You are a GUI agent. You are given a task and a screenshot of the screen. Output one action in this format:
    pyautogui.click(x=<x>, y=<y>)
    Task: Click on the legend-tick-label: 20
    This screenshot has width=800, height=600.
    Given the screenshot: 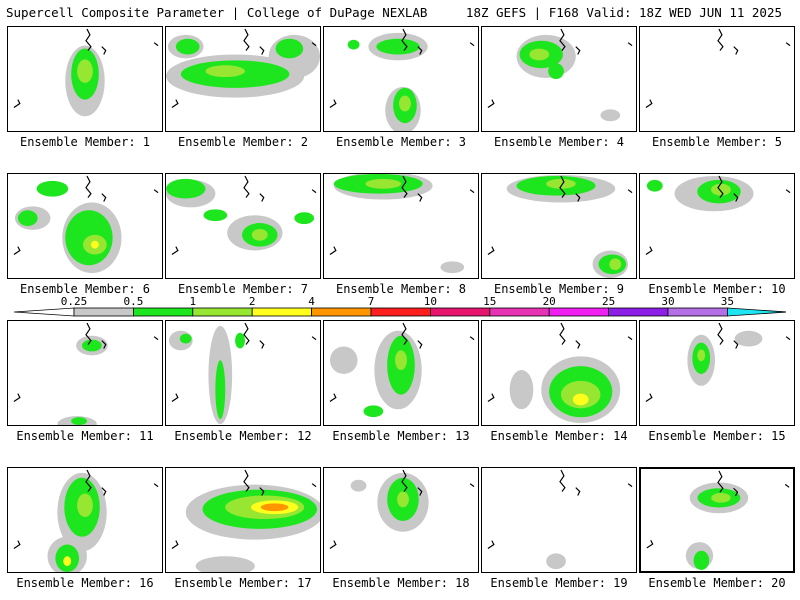 What is the action you would take?
    pyautogui.click(x=549, y=301)
    